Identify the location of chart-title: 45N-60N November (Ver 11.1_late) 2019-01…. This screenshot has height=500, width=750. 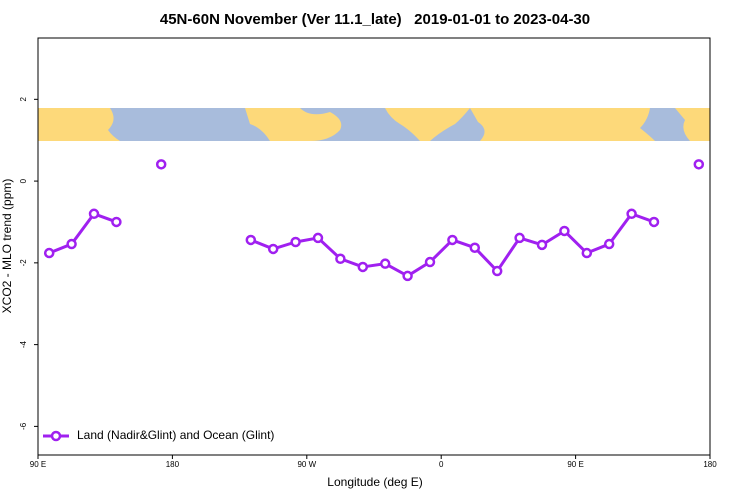
(375, 19).